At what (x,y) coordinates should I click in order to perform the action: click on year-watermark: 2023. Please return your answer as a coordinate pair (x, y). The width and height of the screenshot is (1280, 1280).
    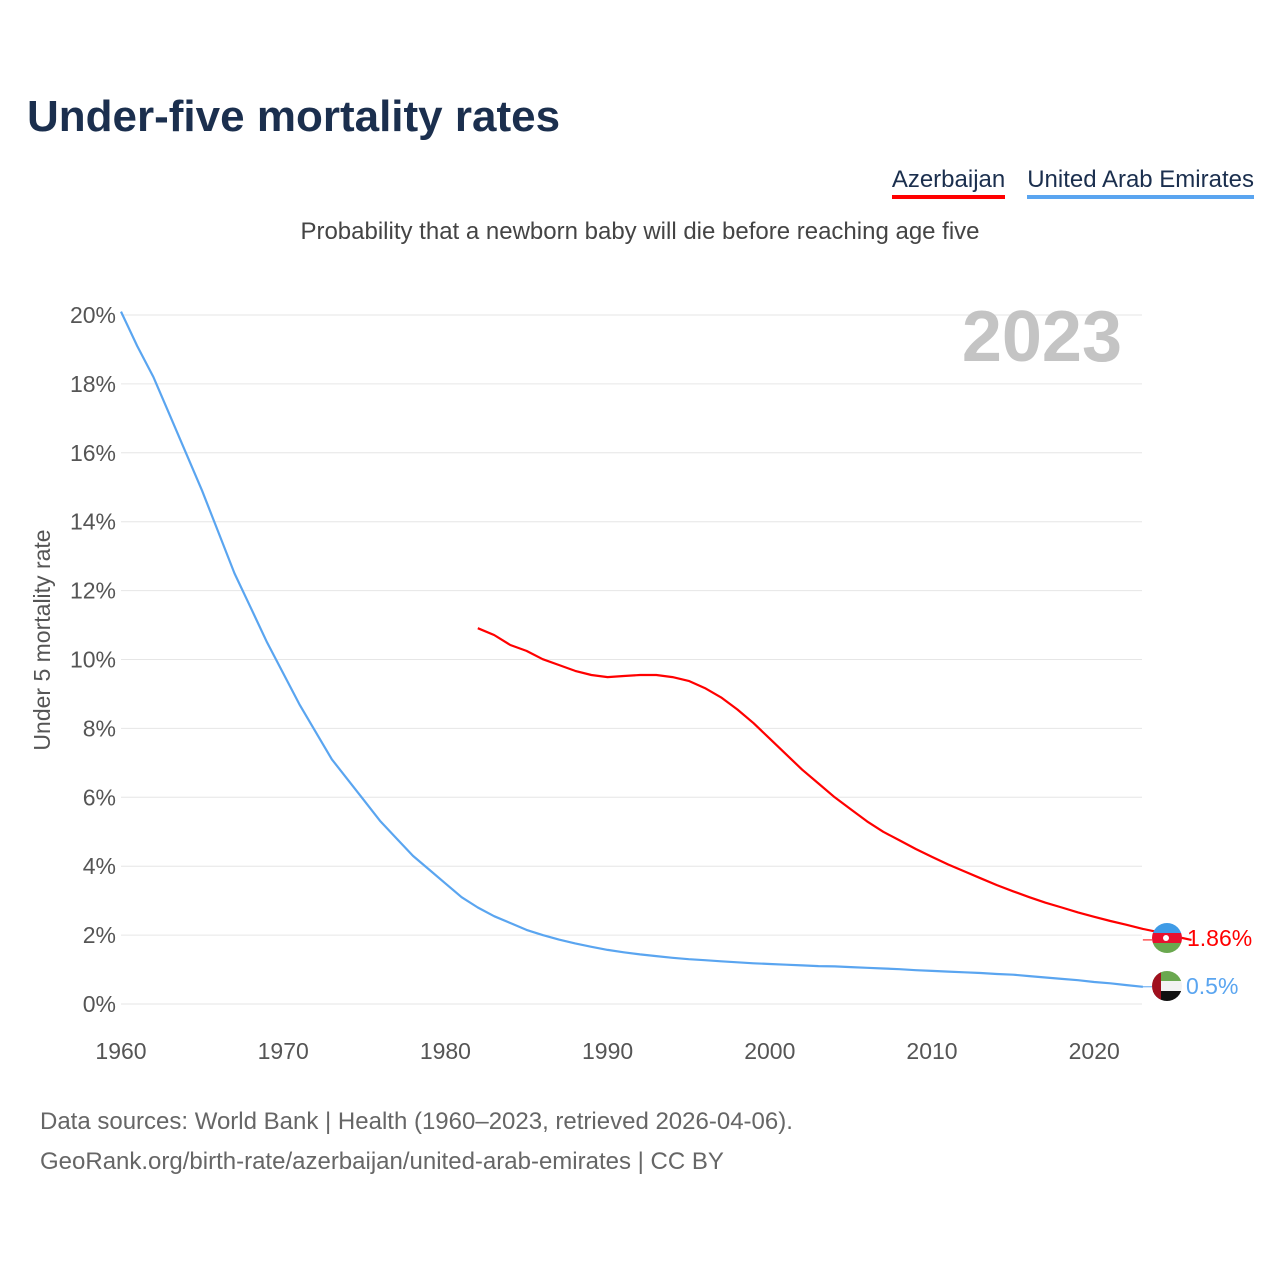
    Looking at the image, I should click on (1042, 337).